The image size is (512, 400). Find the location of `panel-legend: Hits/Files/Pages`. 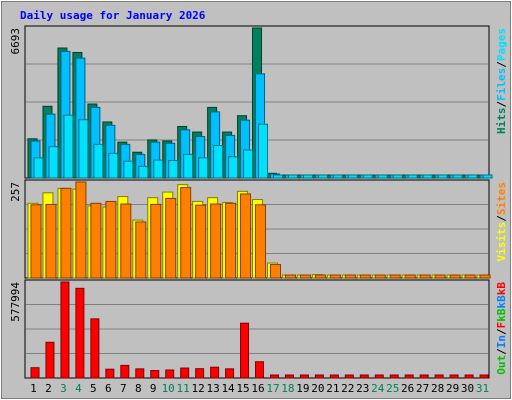

panel-legend: Hits/Files/Pages is located at coordinates (501, 81).